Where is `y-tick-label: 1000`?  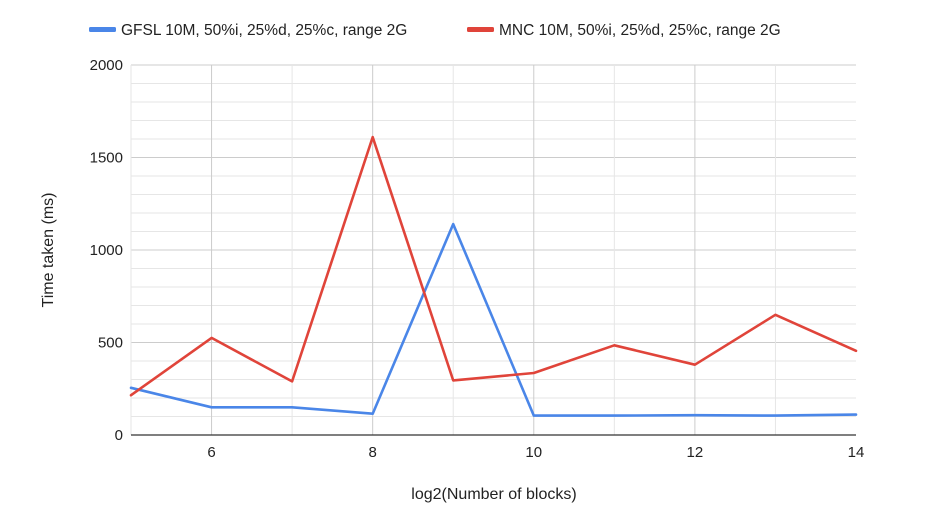 y-tick-label: 1000 is located at coordinates (106, 250).